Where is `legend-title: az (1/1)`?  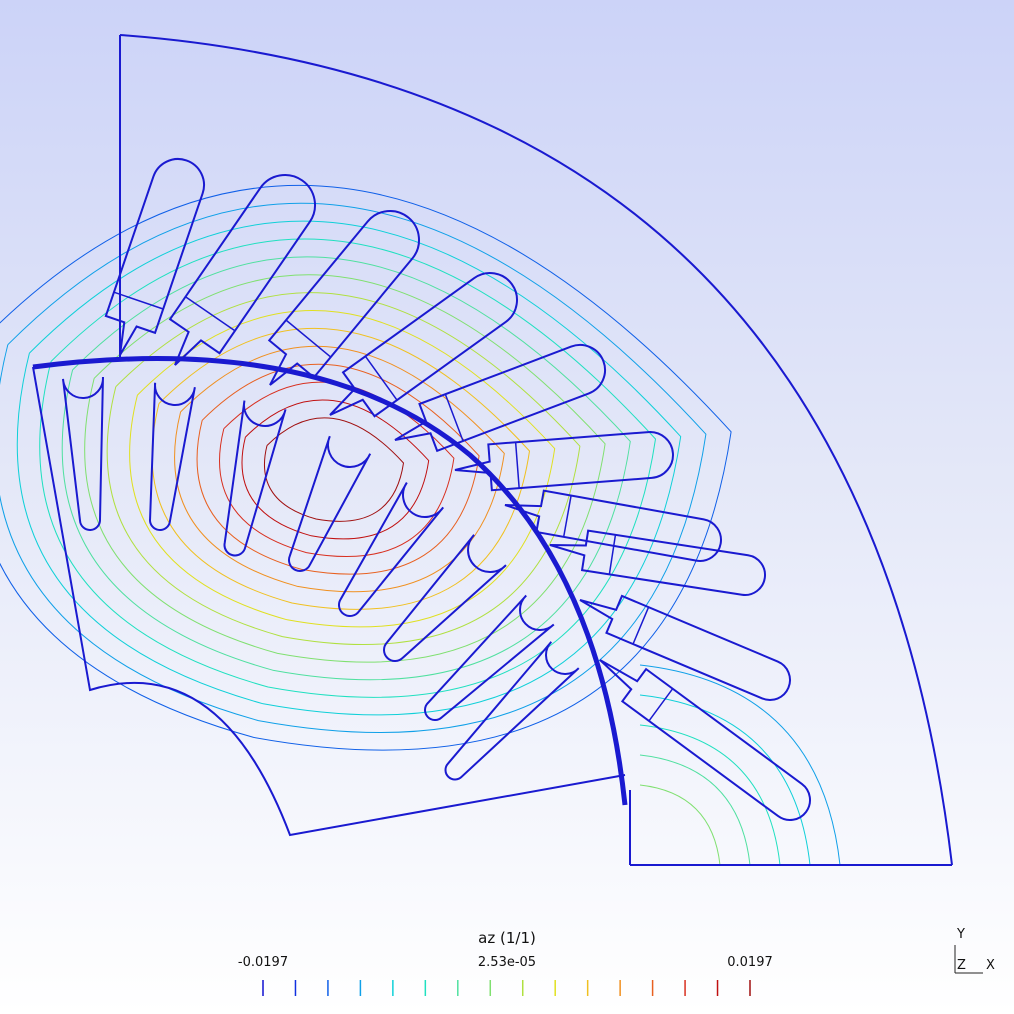 legend-title: az (1/1) is located at coordinates (507, 938).